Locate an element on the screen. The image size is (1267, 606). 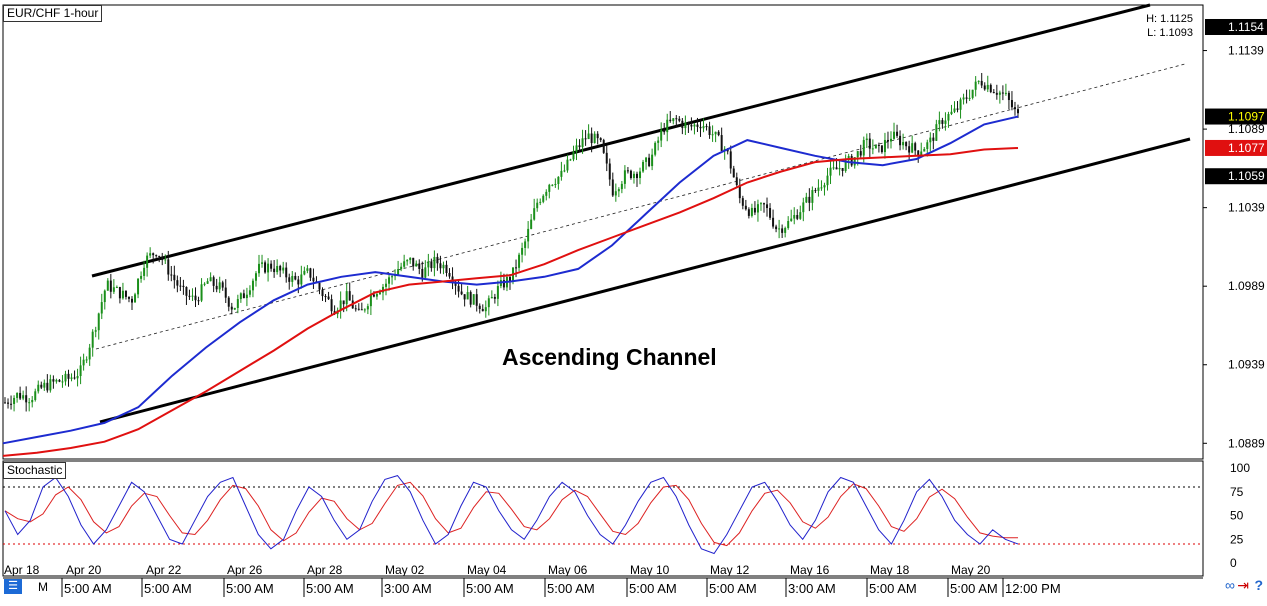
date-label: May 10 is located at coordinates (650, 570).